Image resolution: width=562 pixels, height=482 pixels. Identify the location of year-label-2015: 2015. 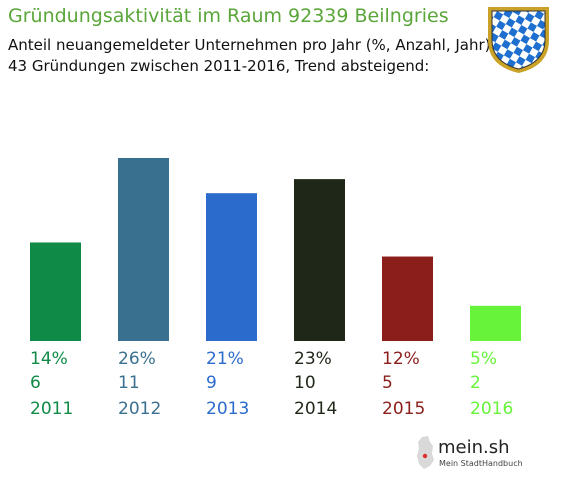
(403, 409).